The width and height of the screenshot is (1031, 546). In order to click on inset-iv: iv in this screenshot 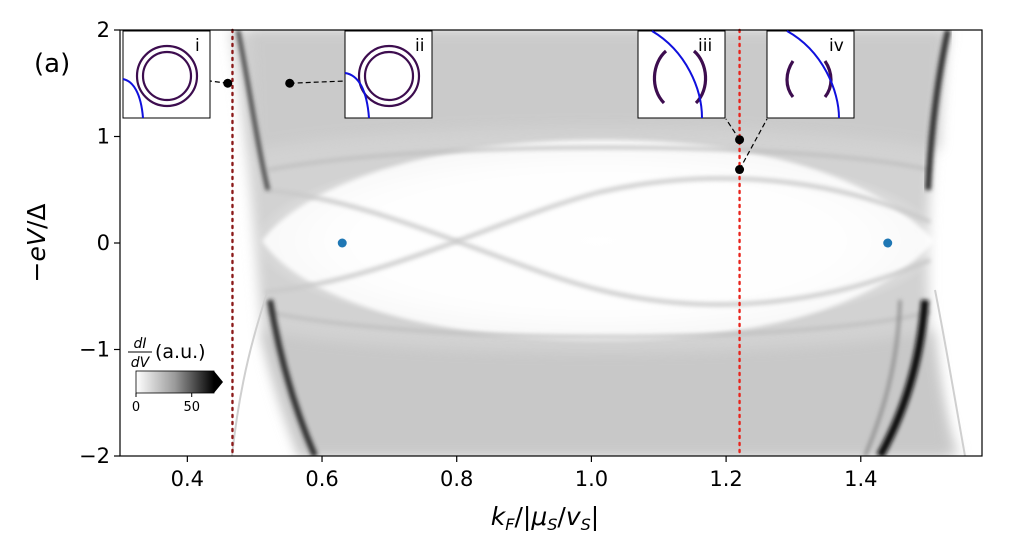, I will do `click(810, 74)`.